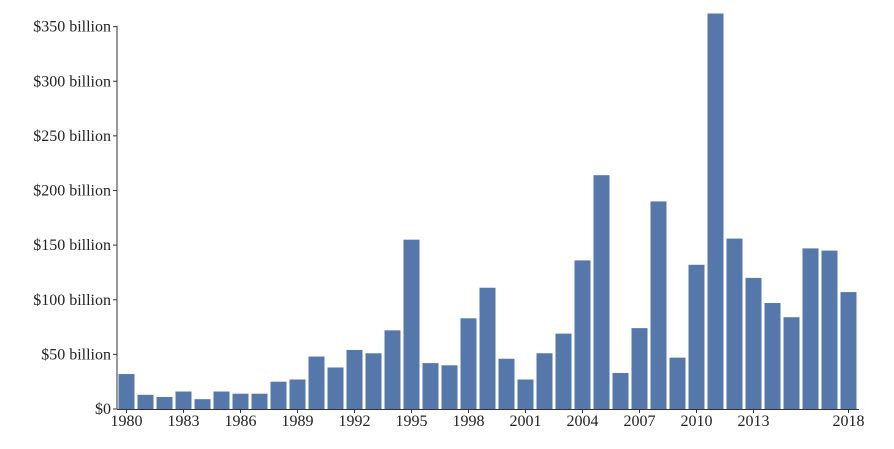  What do you see at coordinates (677, 383) in the screenshot?
I see `bar-2009` at bounding box center [677, 383].